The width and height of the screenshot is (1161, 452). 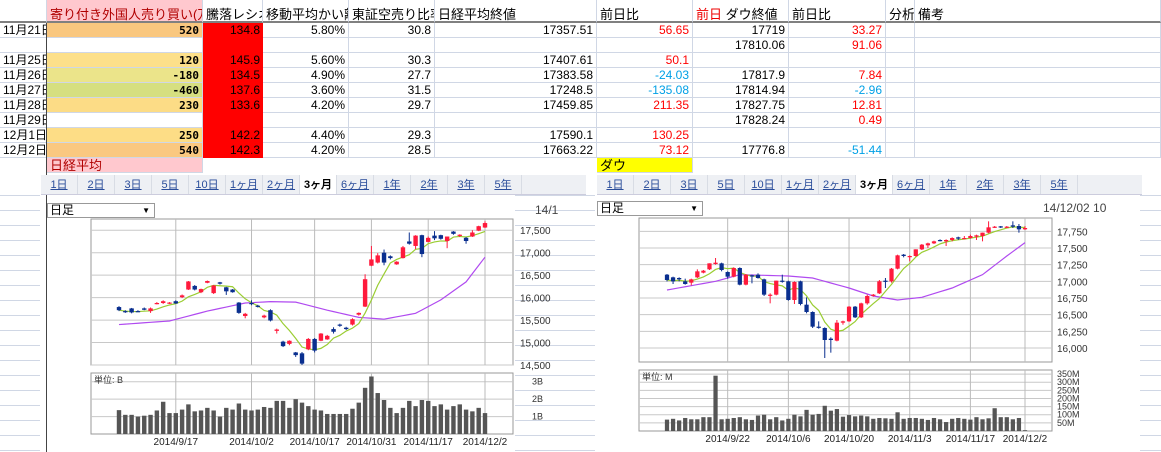 I want to click on dow-change-cell: 7.84, so click(x=837, y=75).